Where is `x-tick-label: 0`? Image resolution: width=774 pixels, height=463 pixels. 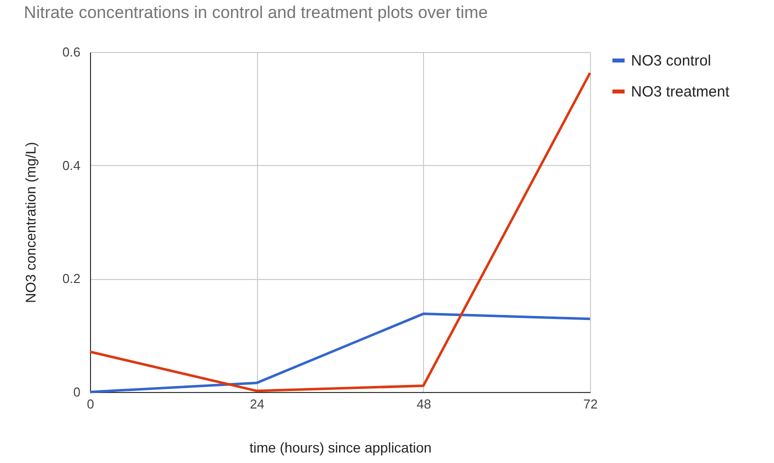 x-tick-label: 0 is located at coordinates (90, 404).